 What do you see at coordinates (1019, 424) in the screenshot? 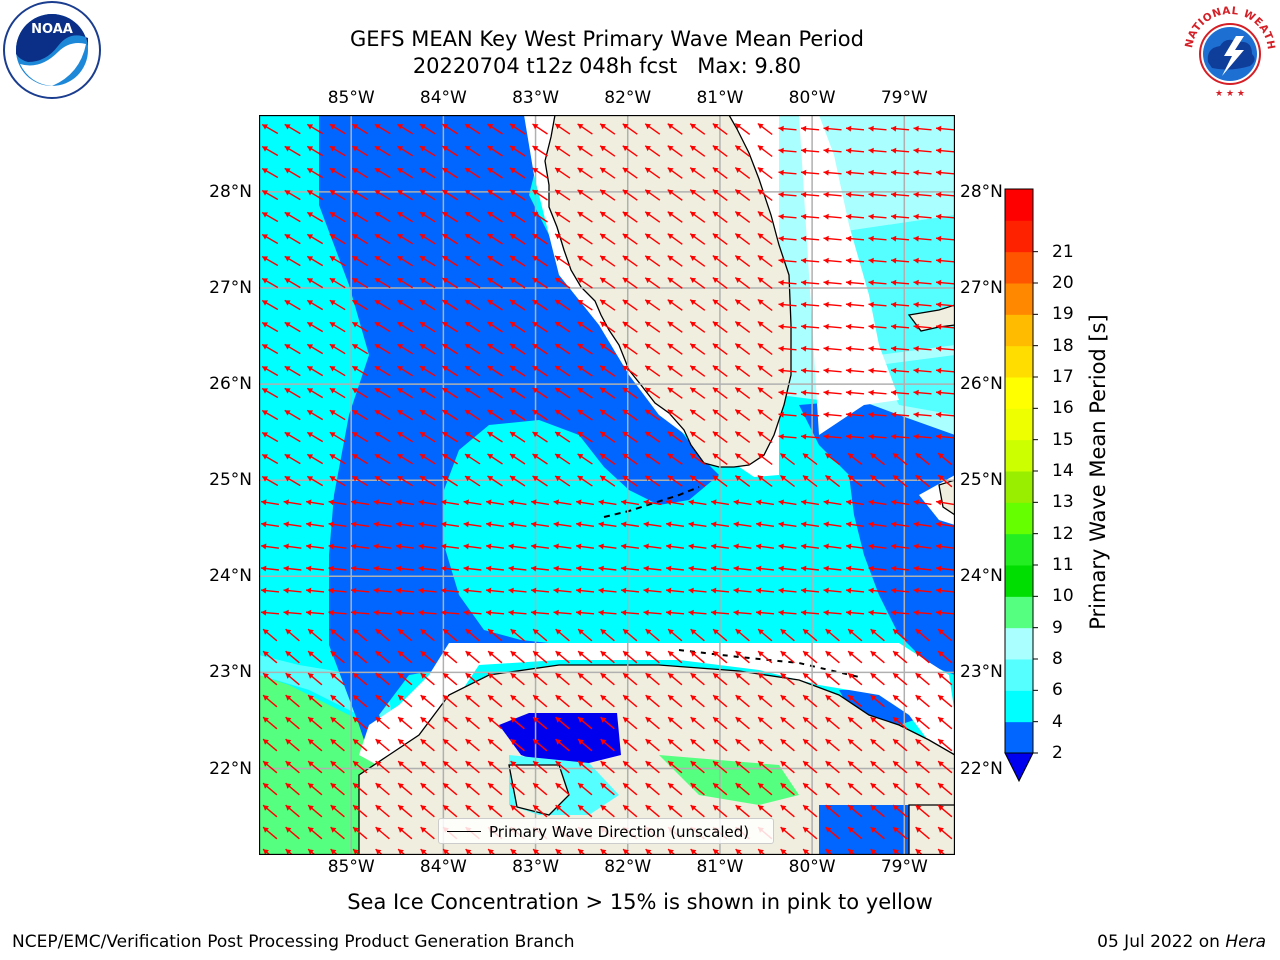
I see `colorbar-bin` at bounding box center [1019, 424].